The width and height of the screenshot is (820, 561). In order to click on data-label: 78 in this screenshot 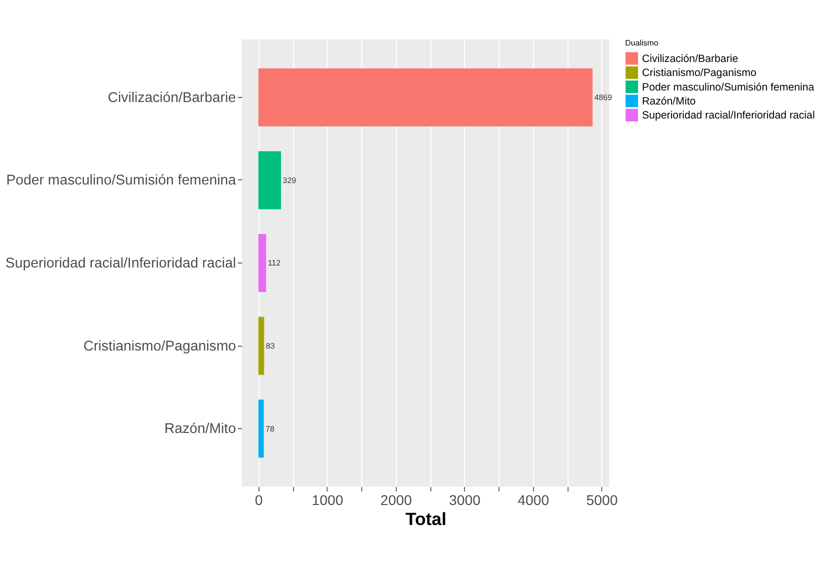, I will do `click(270, 429)`.